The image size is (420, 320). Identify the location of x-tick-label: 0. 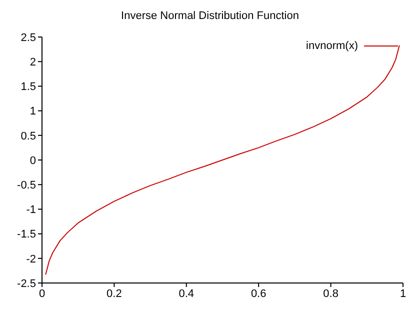
(42, 294).